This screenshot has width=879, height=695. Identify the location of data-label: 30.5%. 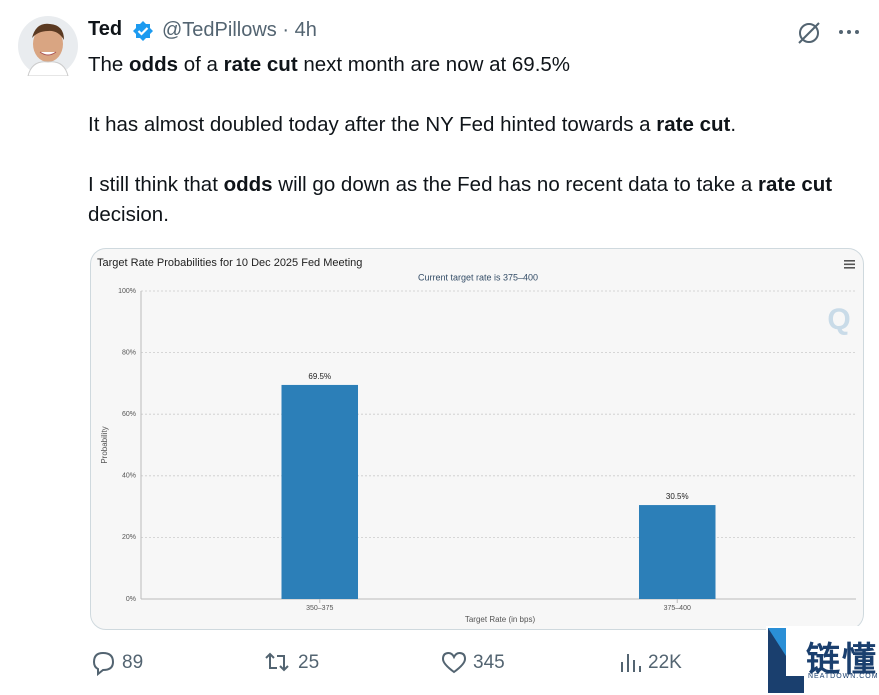
(677, 496).